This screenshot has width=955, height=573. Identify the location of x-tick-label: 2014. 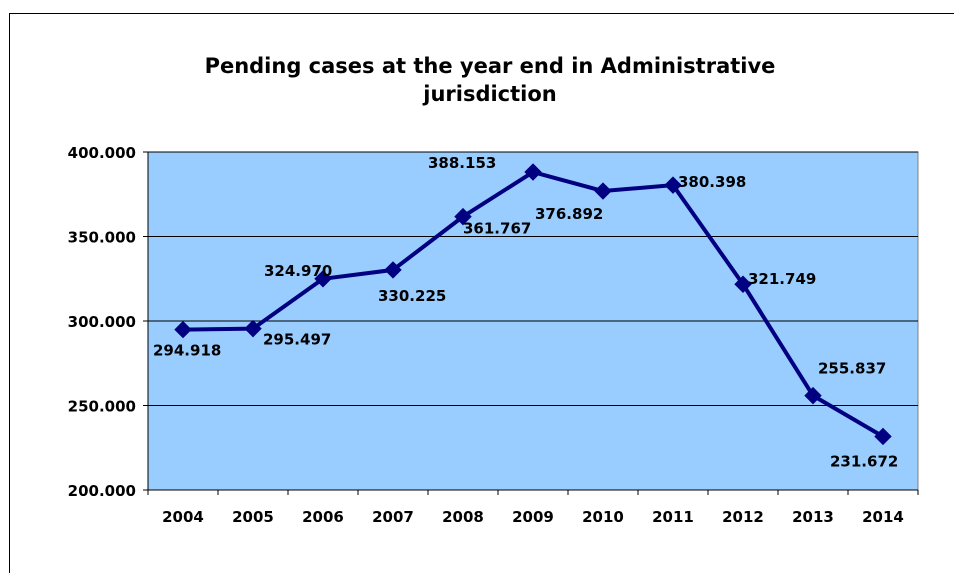
(883, 517).